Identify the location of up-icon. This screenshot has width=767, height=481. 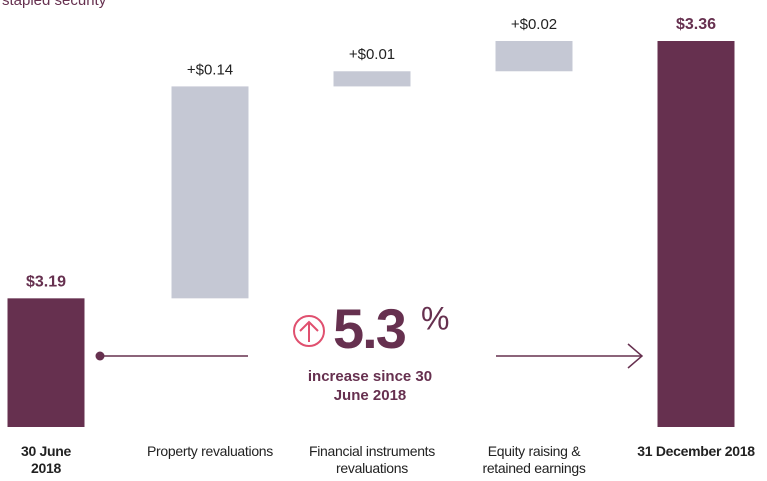
(309, 331).